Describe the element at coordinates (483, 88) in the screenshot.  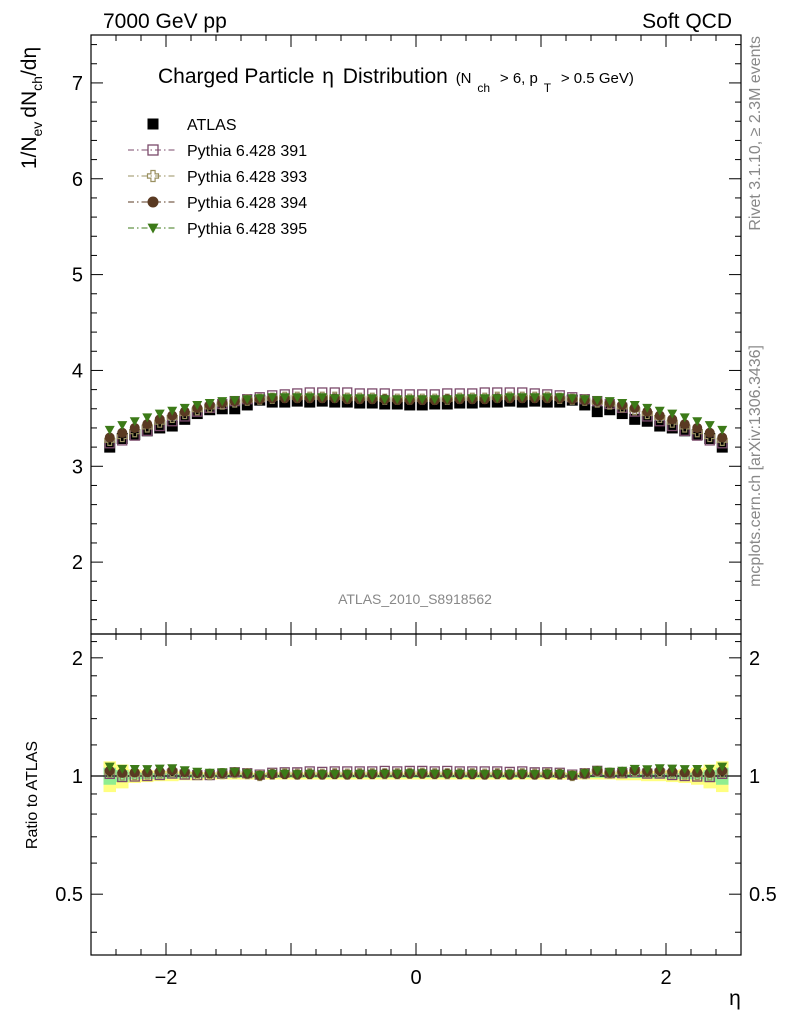
I see `title-cut-sub1: ch` at that location.